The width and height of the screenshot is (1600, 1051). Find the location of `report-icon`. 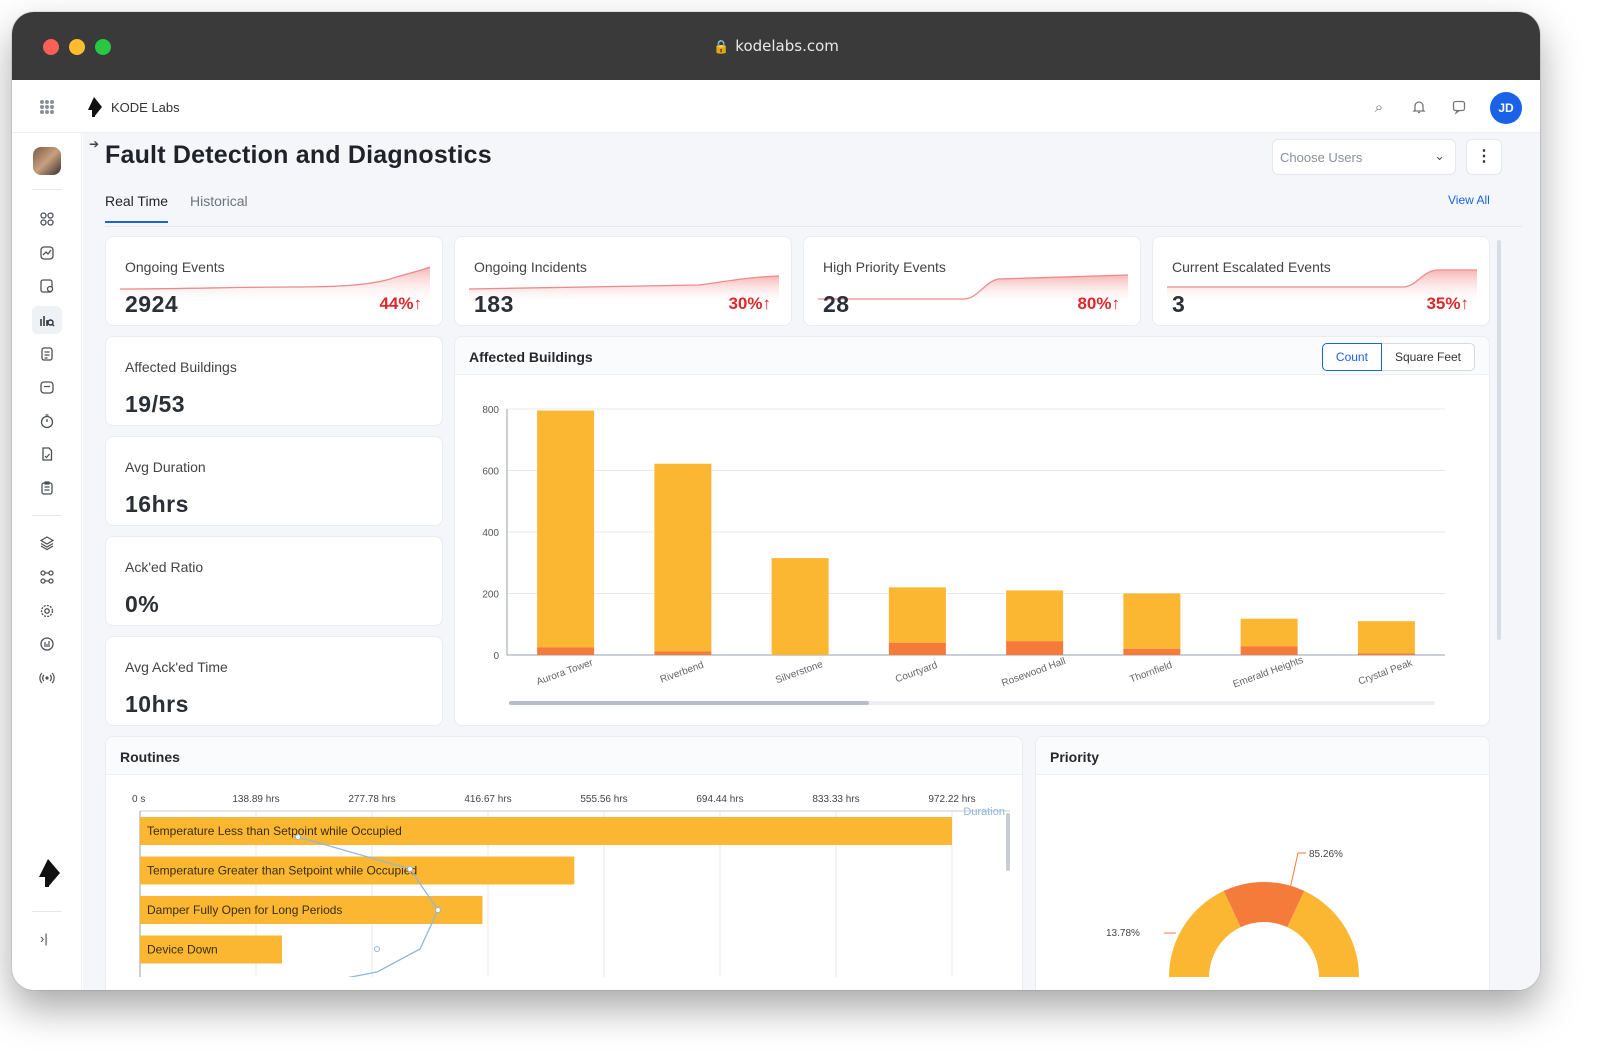

report-icon is located at coordinates (47, 454).